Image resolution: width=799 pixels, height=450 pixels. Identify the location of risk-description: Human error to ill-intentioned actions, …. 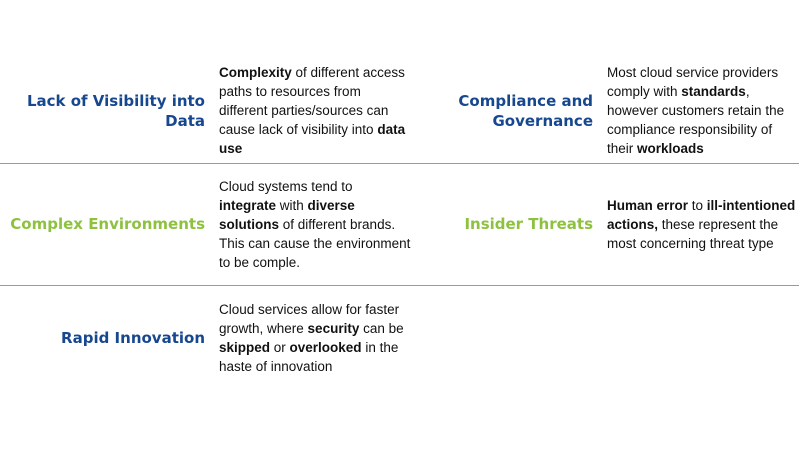
(703, 224).